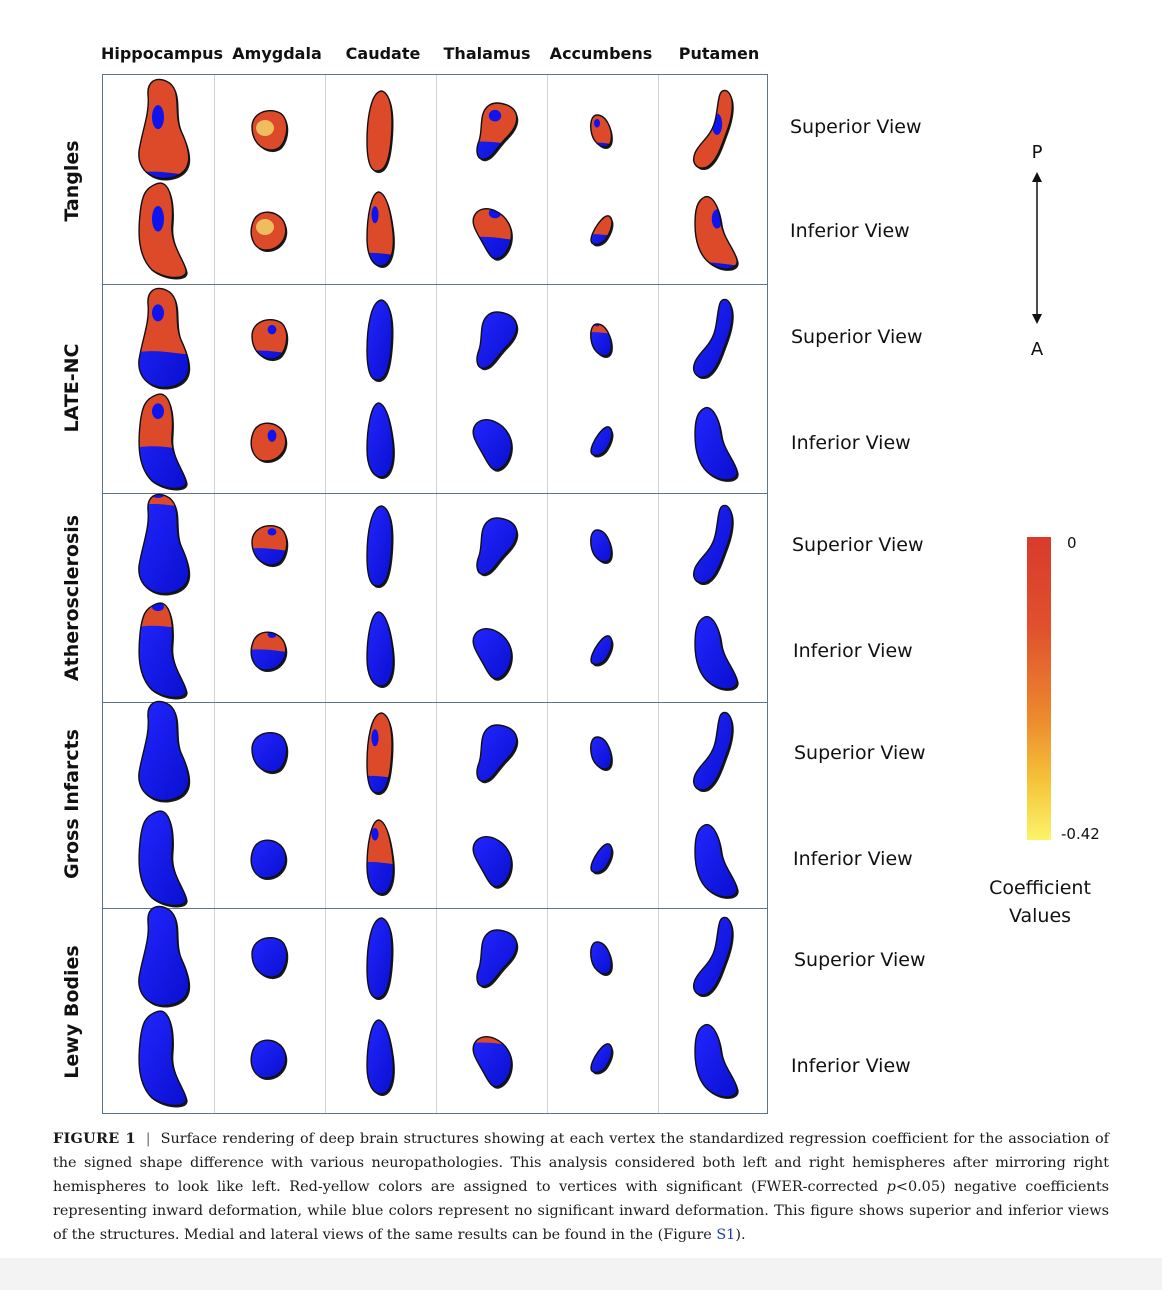 The height and width of the screenshot is (1290, 1162). I want to click on hippocampus-lewy-bodies-inferior-rendering, so click(163, 1059).